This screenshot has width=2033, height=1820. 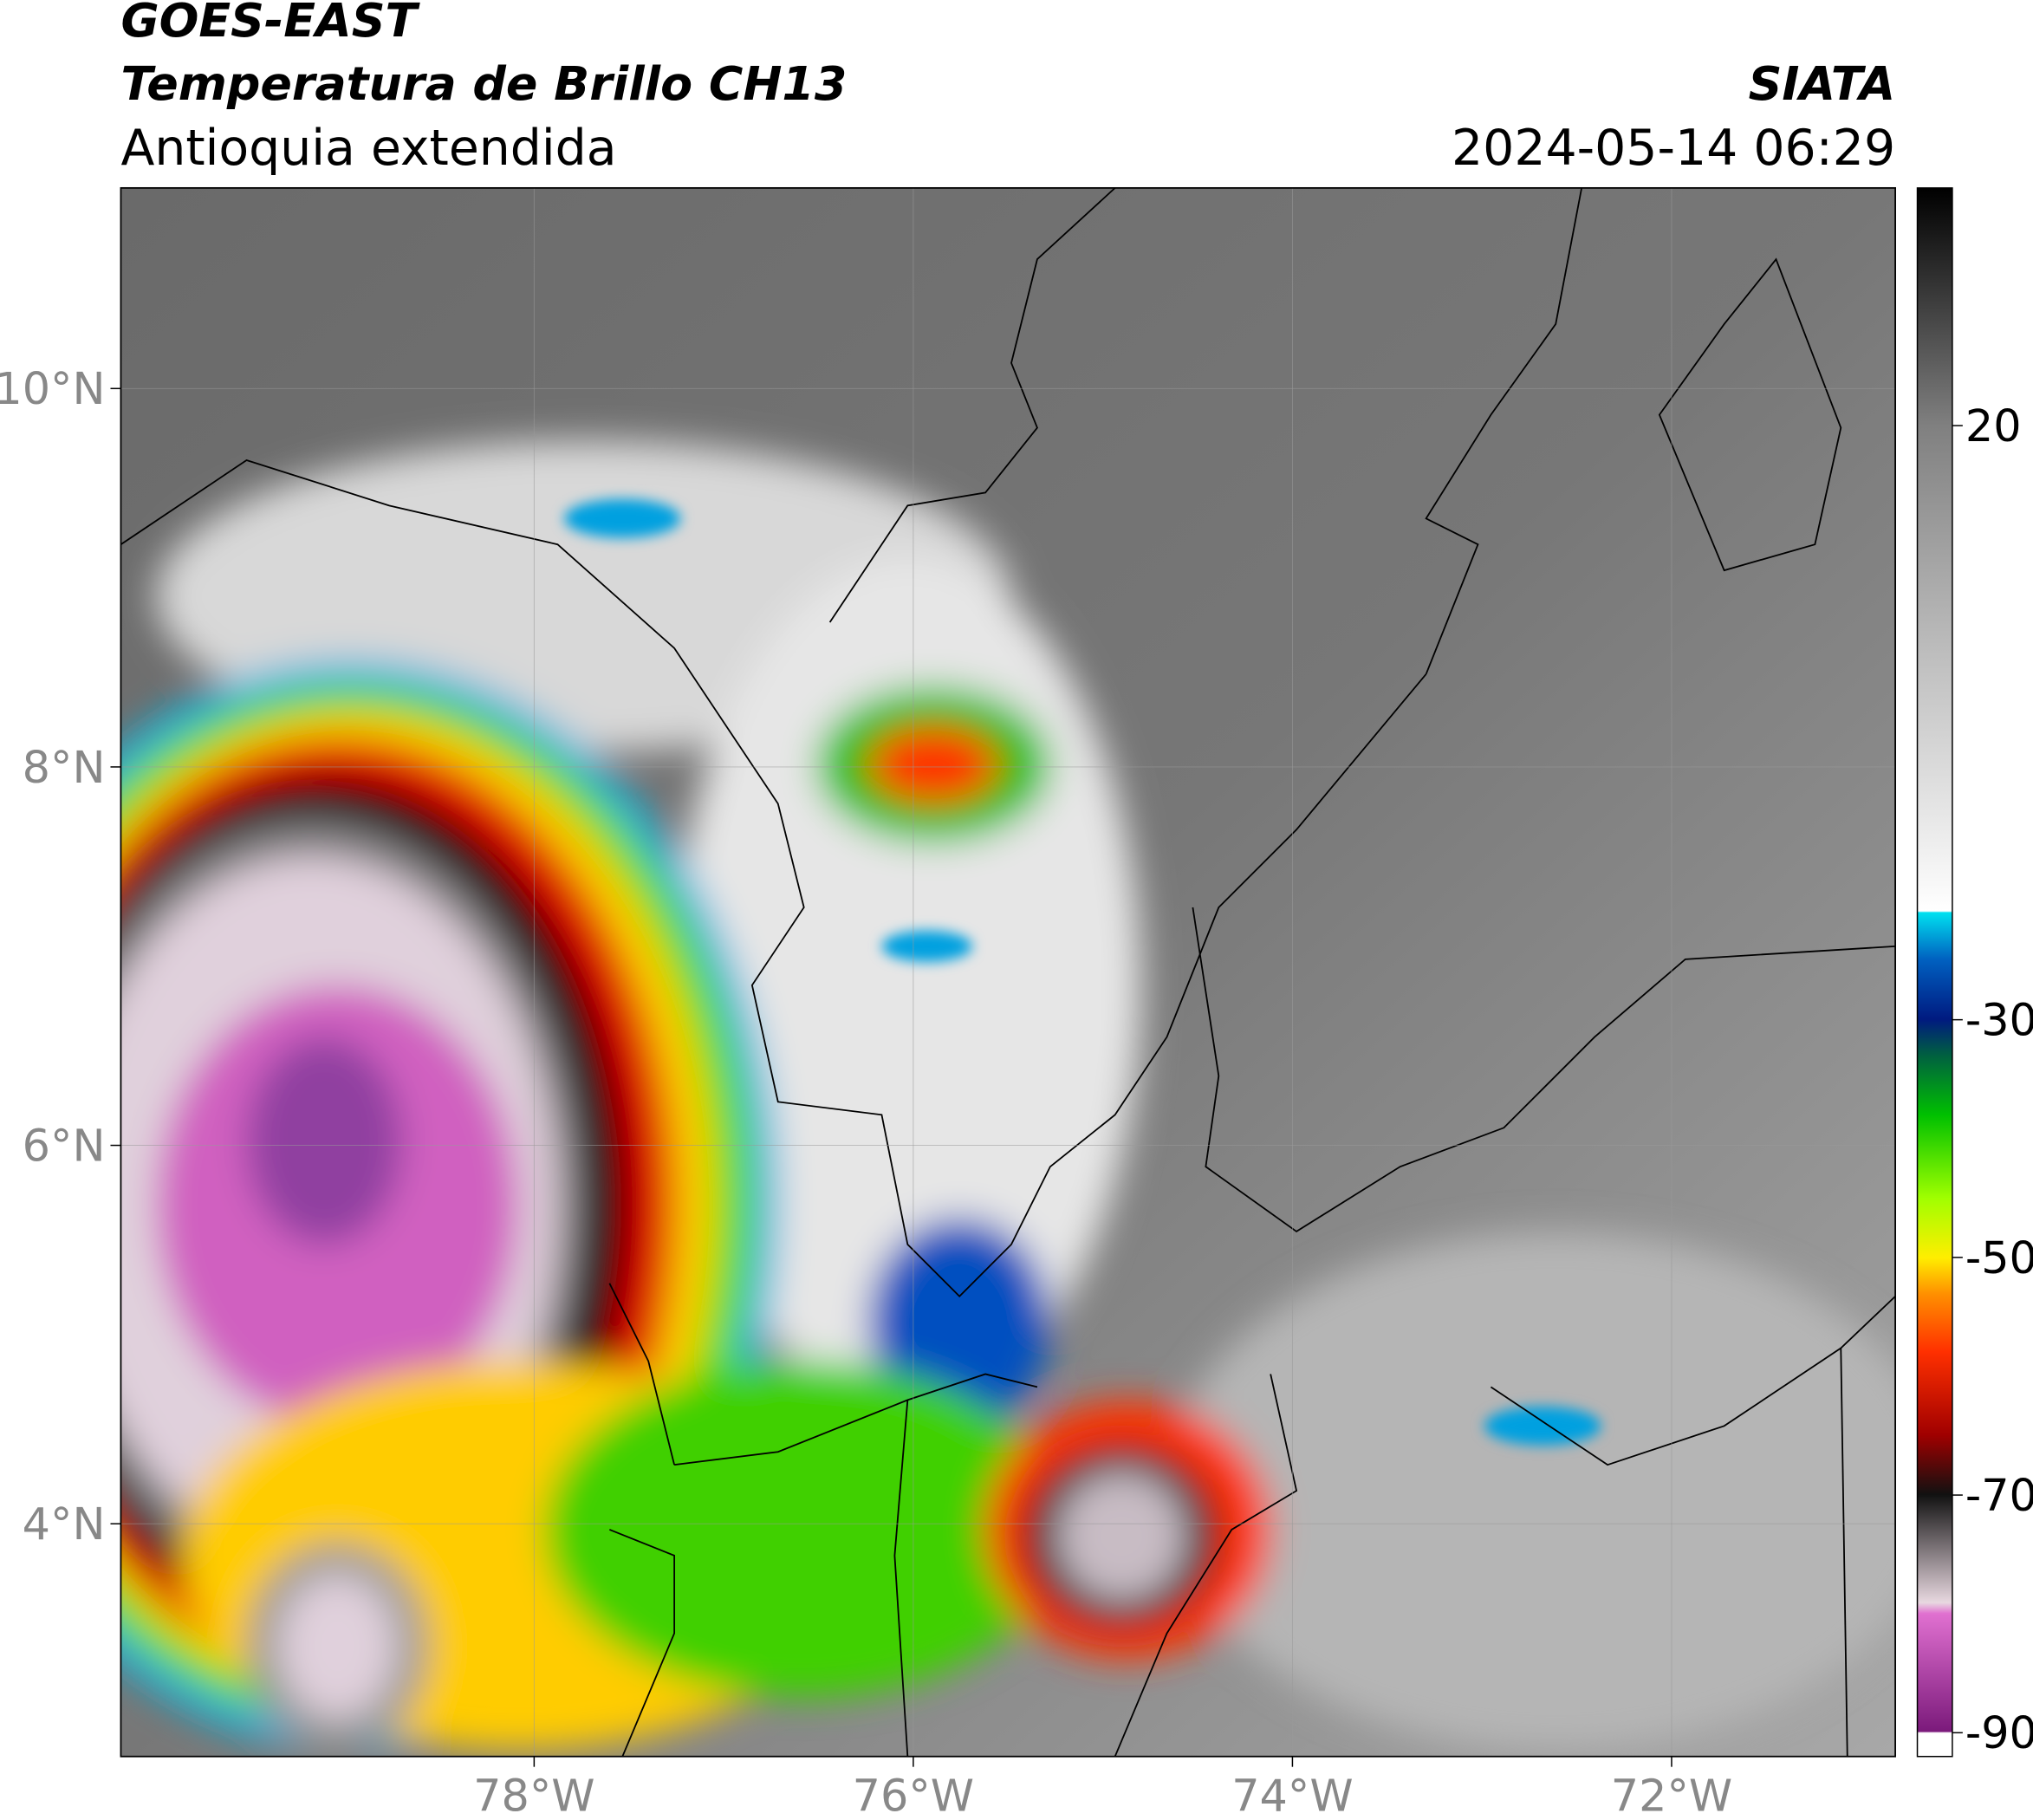 What do you see at coordinates (533, 1795) in the screenshot?
I see `x-tick-label: 78°W` at bounding box center [533, 1795].